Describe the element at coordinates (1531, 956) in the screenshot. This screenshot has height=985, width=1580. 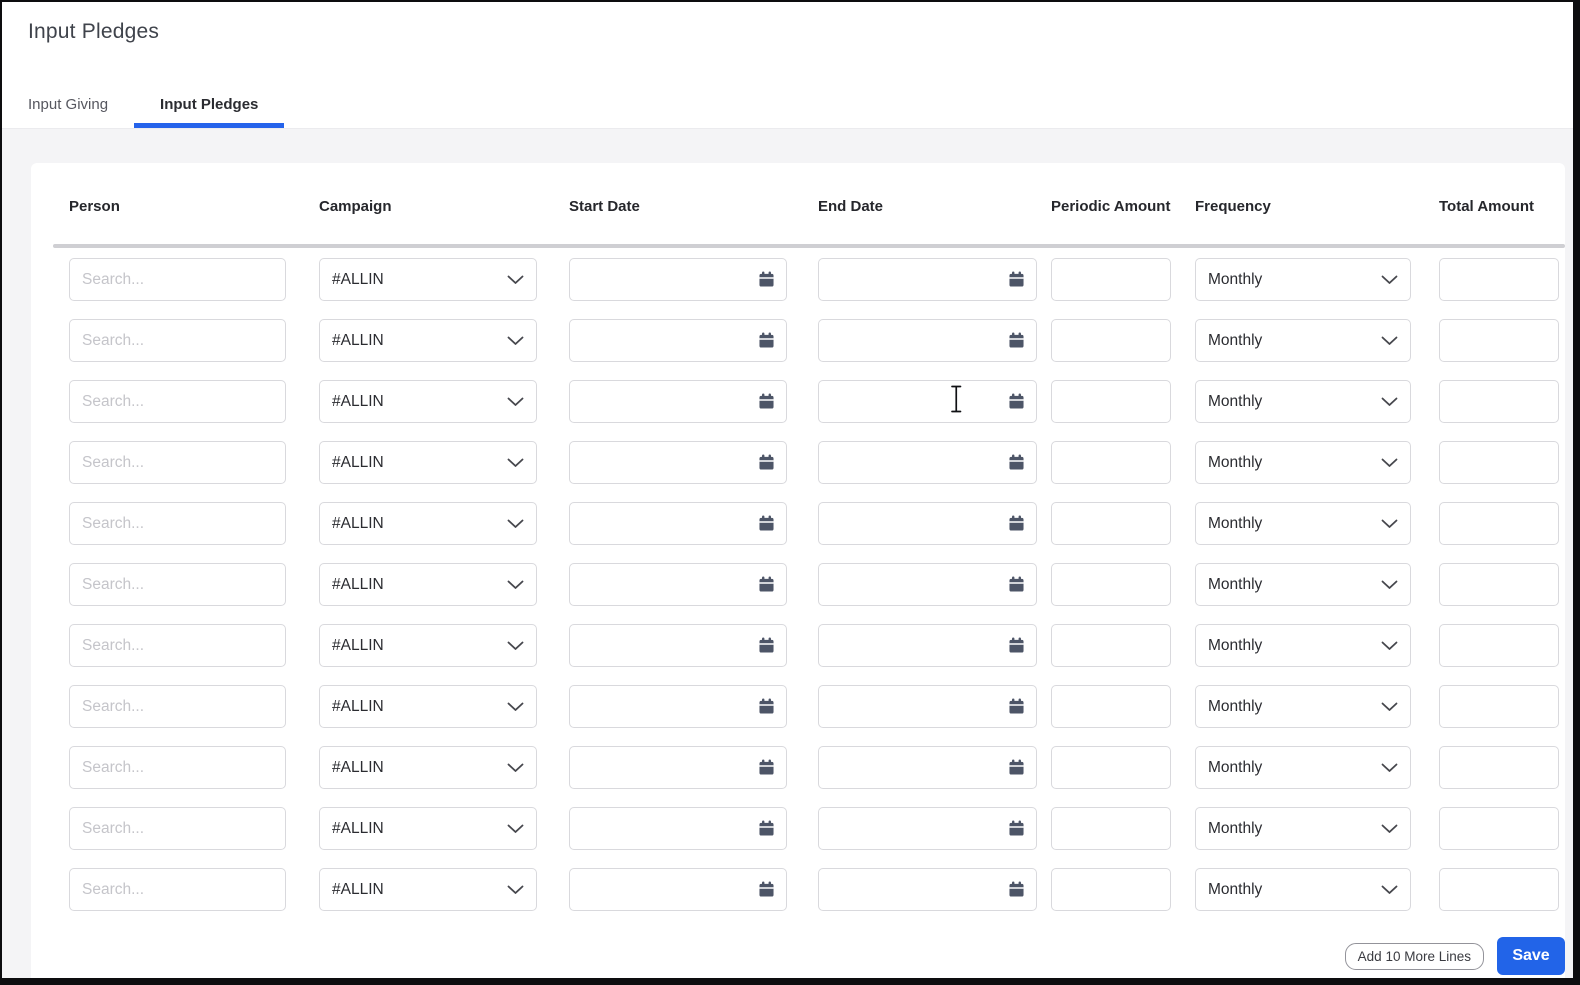
I see `save-button: Save` at that location.